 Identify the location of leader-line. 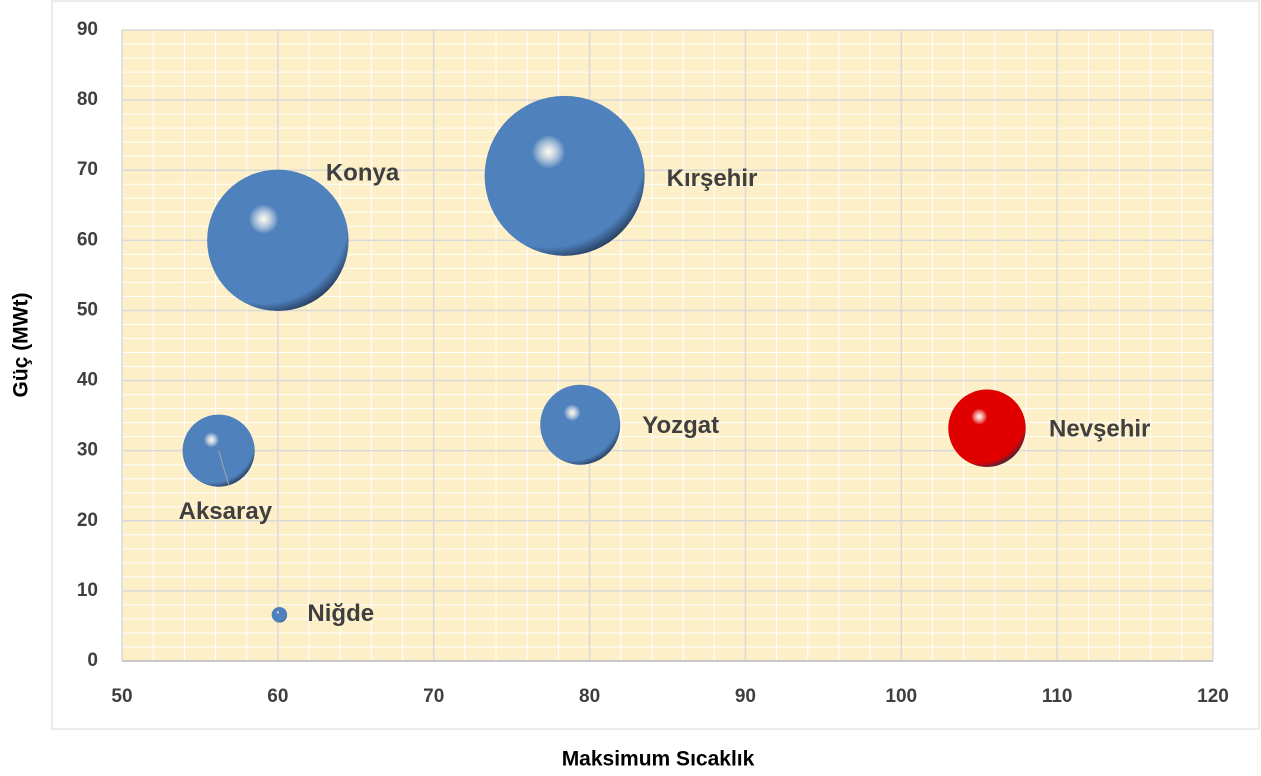
(224, 467).